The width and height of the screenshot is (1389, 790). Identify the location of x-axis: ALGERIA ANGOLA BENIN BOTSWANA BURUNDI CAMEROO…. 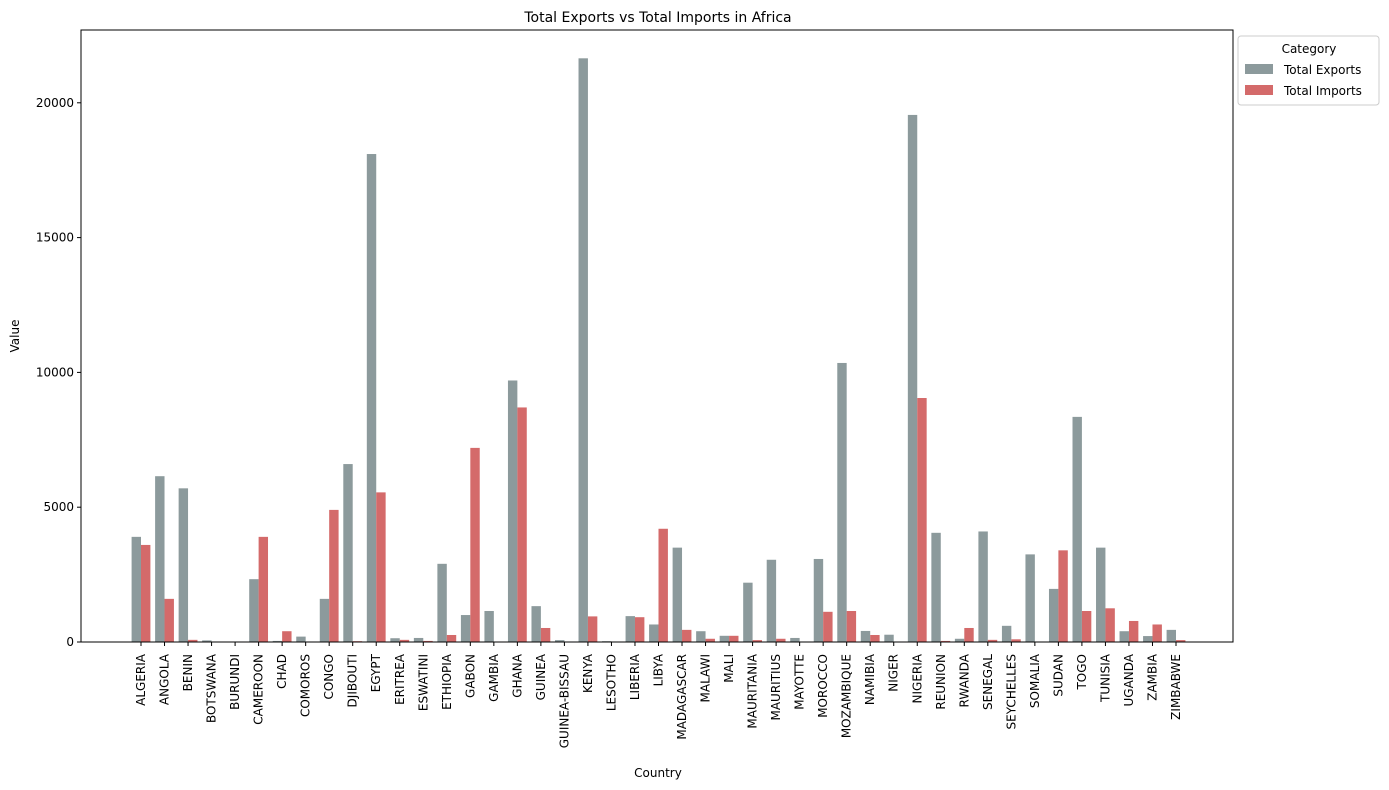
(658, 695).